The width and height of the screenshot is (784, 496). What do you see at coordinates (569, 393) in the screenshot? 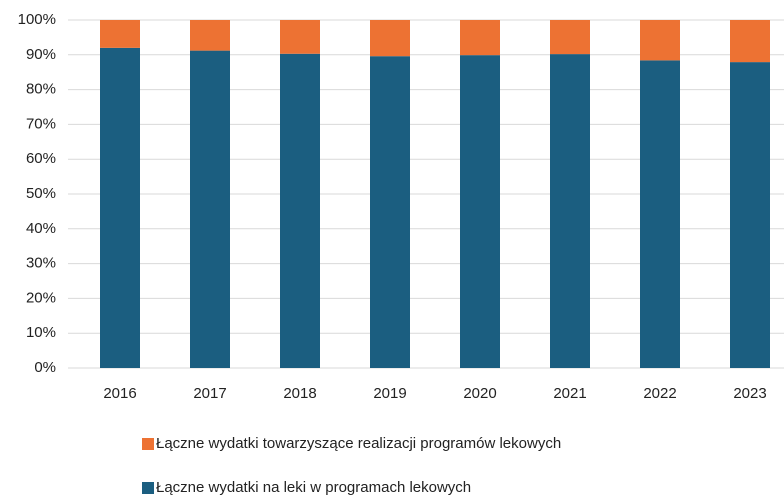
I see `x-tick-label: 2021` at bounding box center [569, 393].